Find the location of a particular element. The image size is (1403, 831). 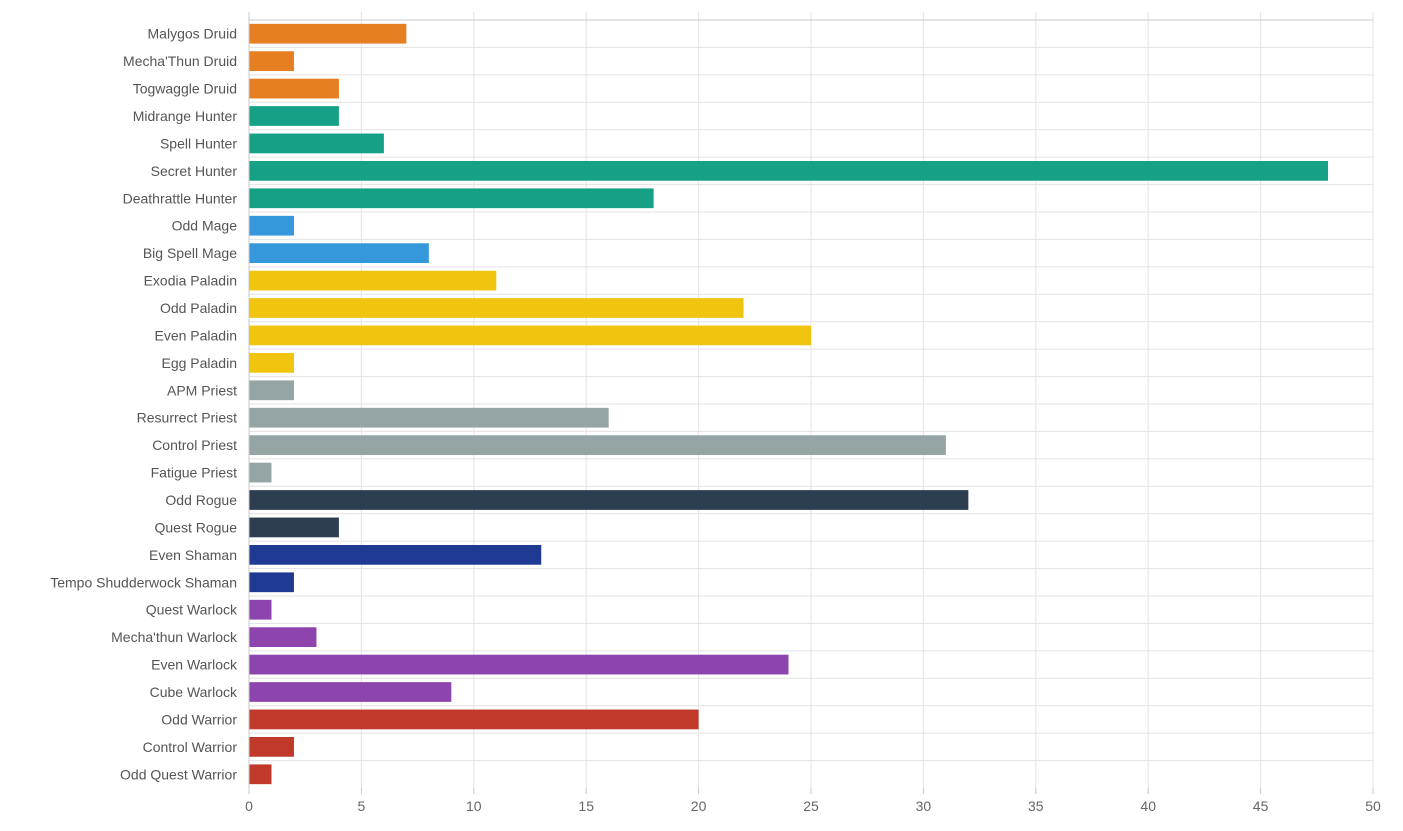

category-label: Resurrect Priest is located at coordinates (187, 418).